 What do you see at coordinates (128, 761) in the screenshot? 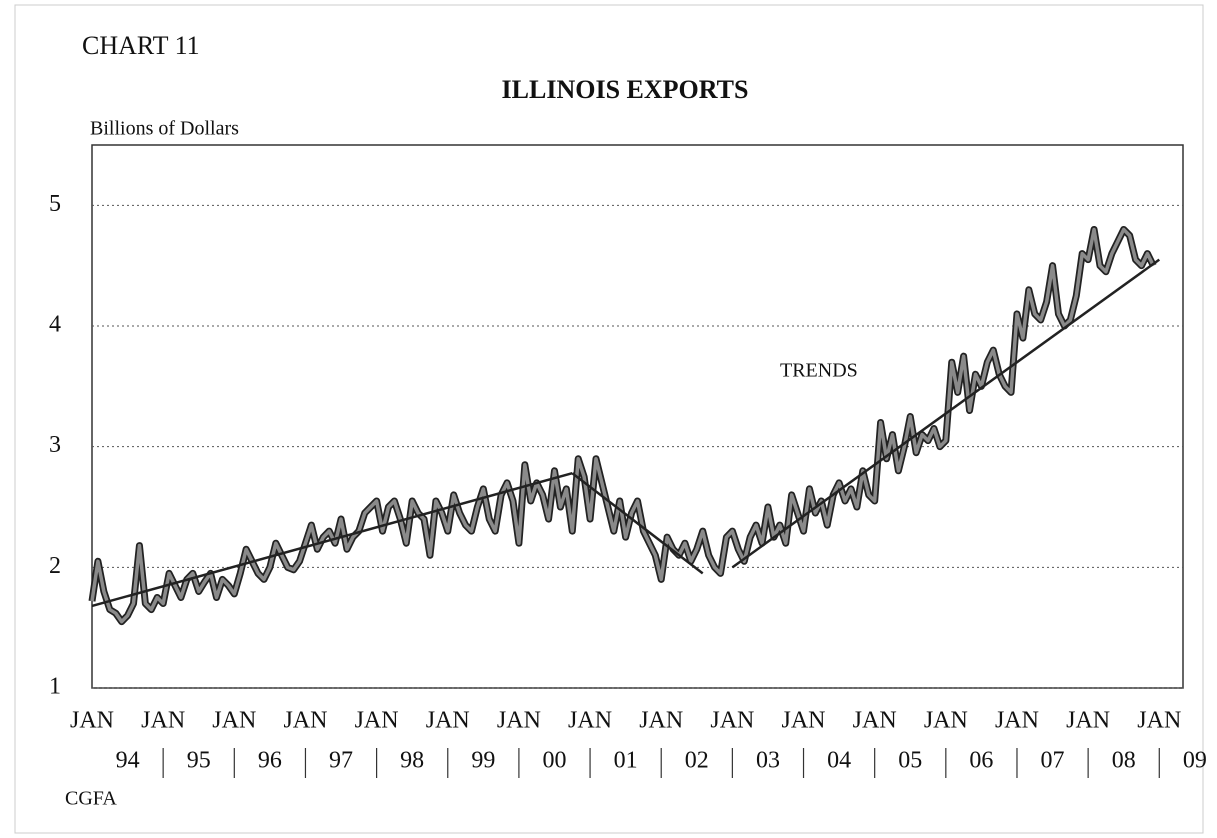
I see `year-label: 94` at bounding box center [128, 761].